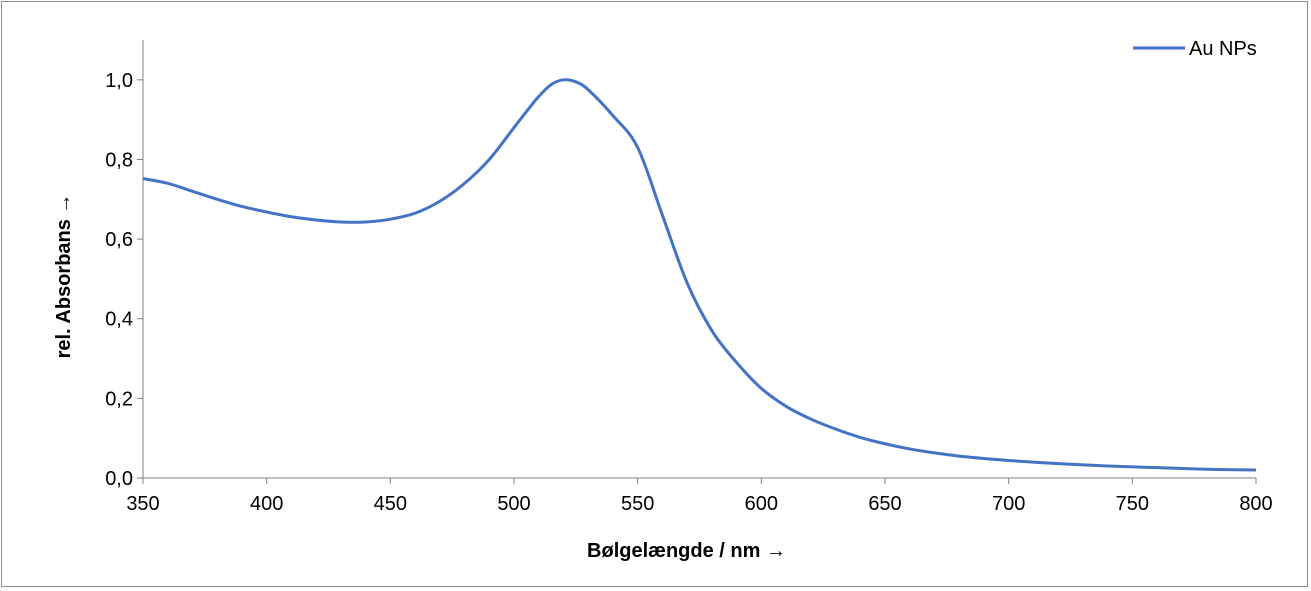 This screenshot has height=591, width=1311. Describe the element at coordinates (1008, 504) in the screenshot. I see `x-tick-label: 700` at that location.